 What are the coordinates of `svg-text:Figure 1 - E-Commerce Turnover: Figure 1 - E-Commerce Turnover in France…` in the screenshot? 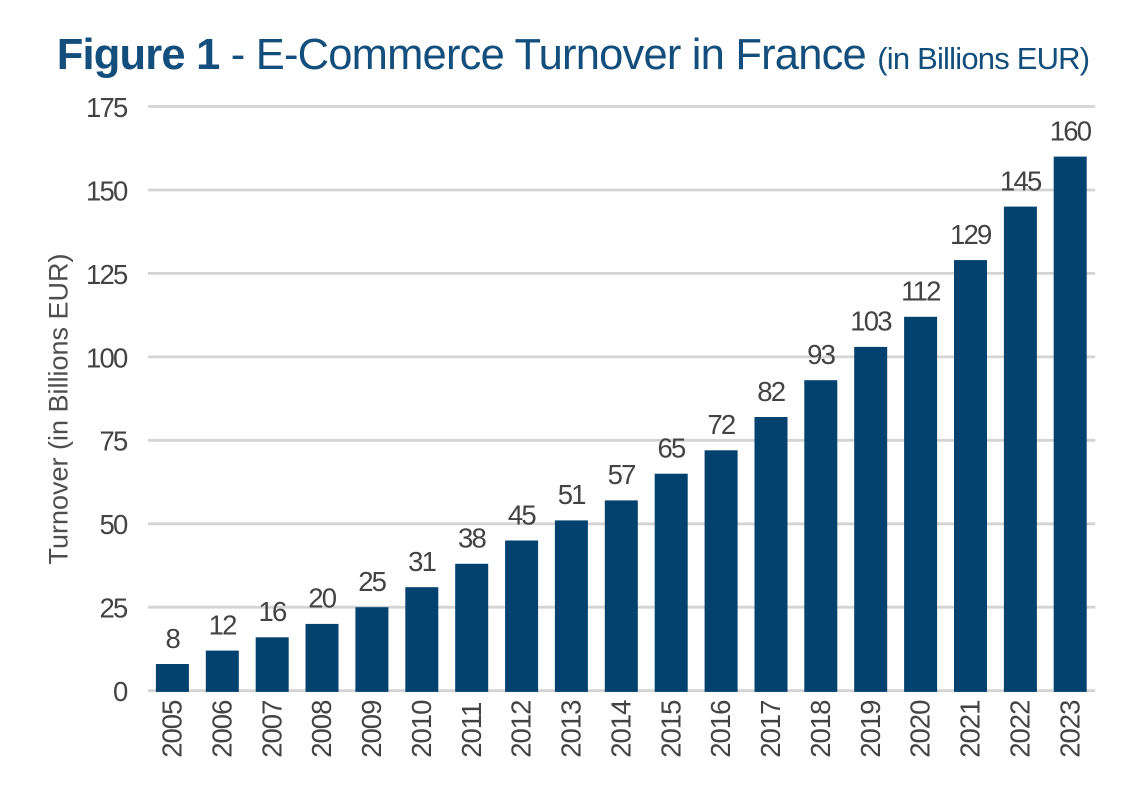 It's located at (573, 55).